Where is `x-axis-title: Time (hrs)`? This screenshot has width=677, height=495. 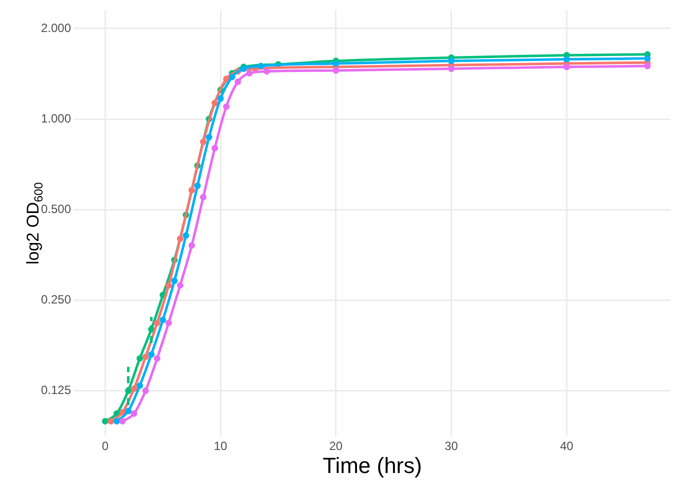 x-axis-title: Time (hrs) is located at coordinates (372, 465).